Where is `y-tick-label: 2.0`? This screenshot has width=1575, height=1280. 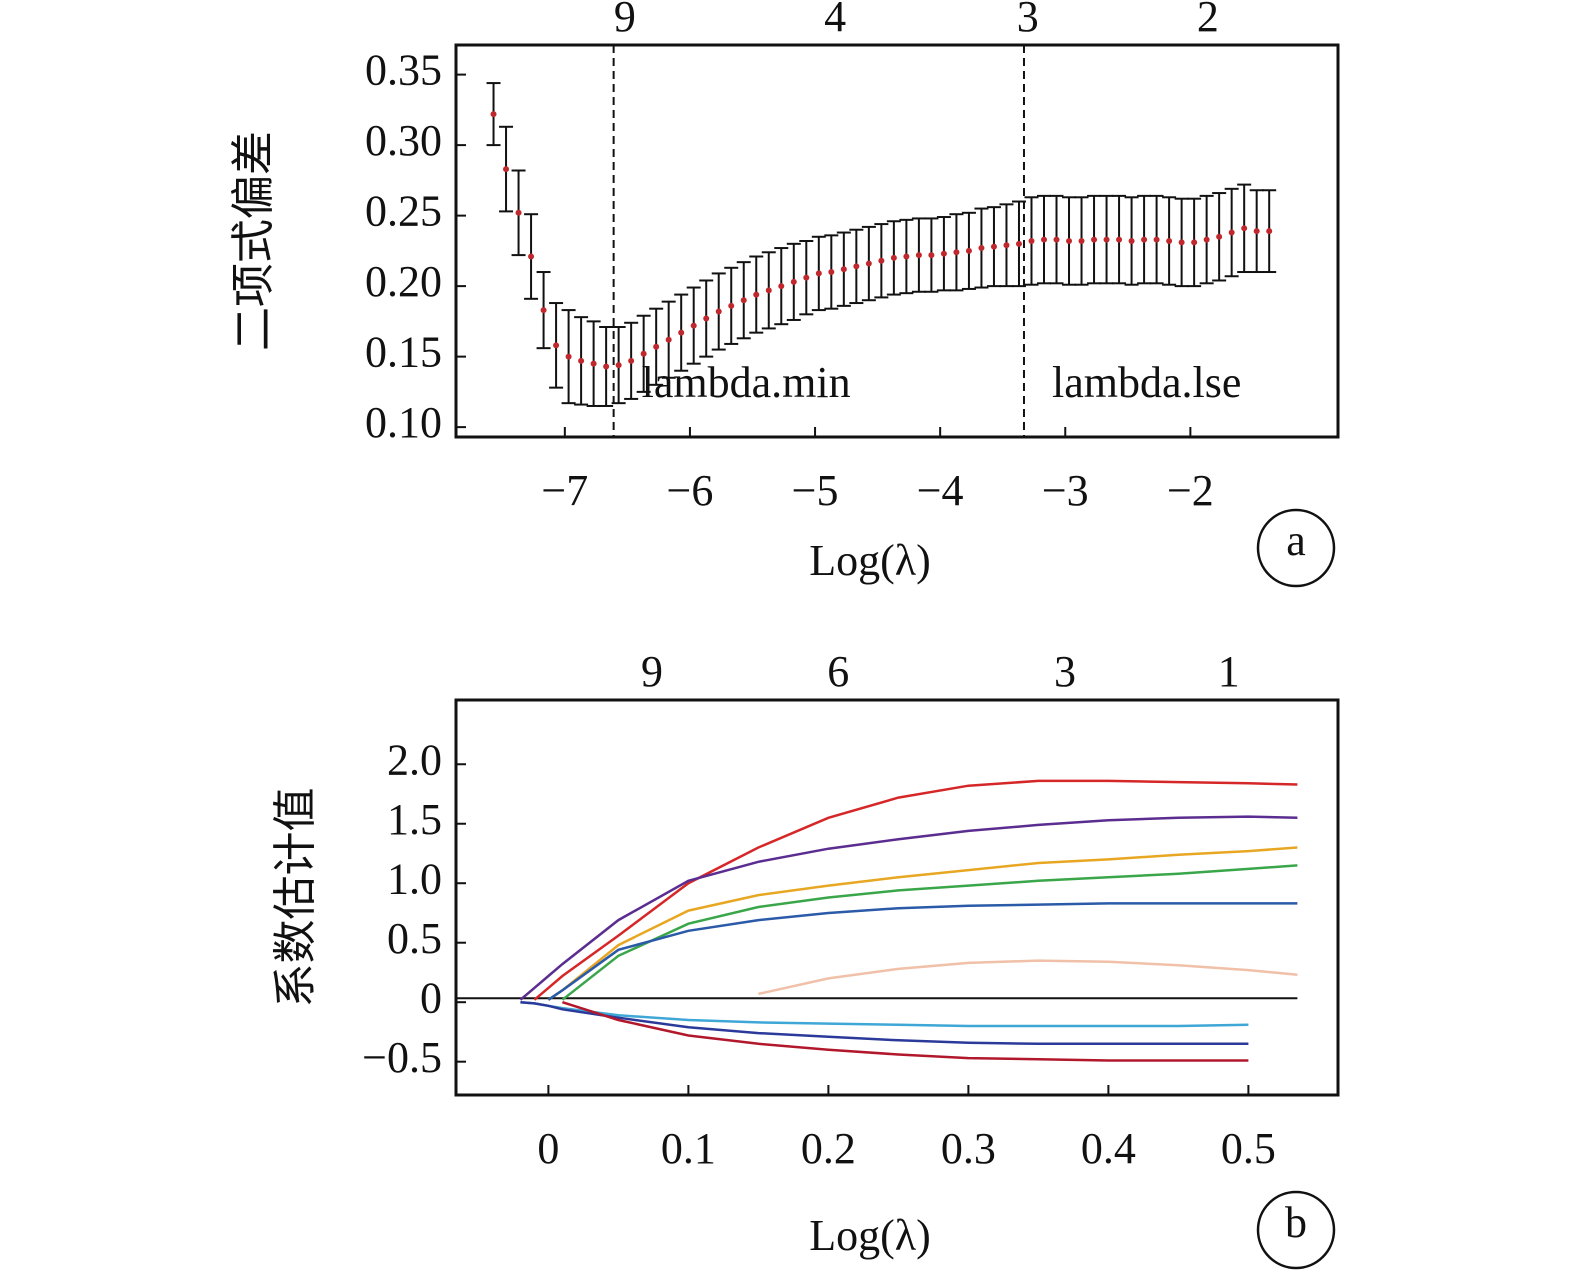 y-tick-label: 2.0 is located at coordinates (414, 759).